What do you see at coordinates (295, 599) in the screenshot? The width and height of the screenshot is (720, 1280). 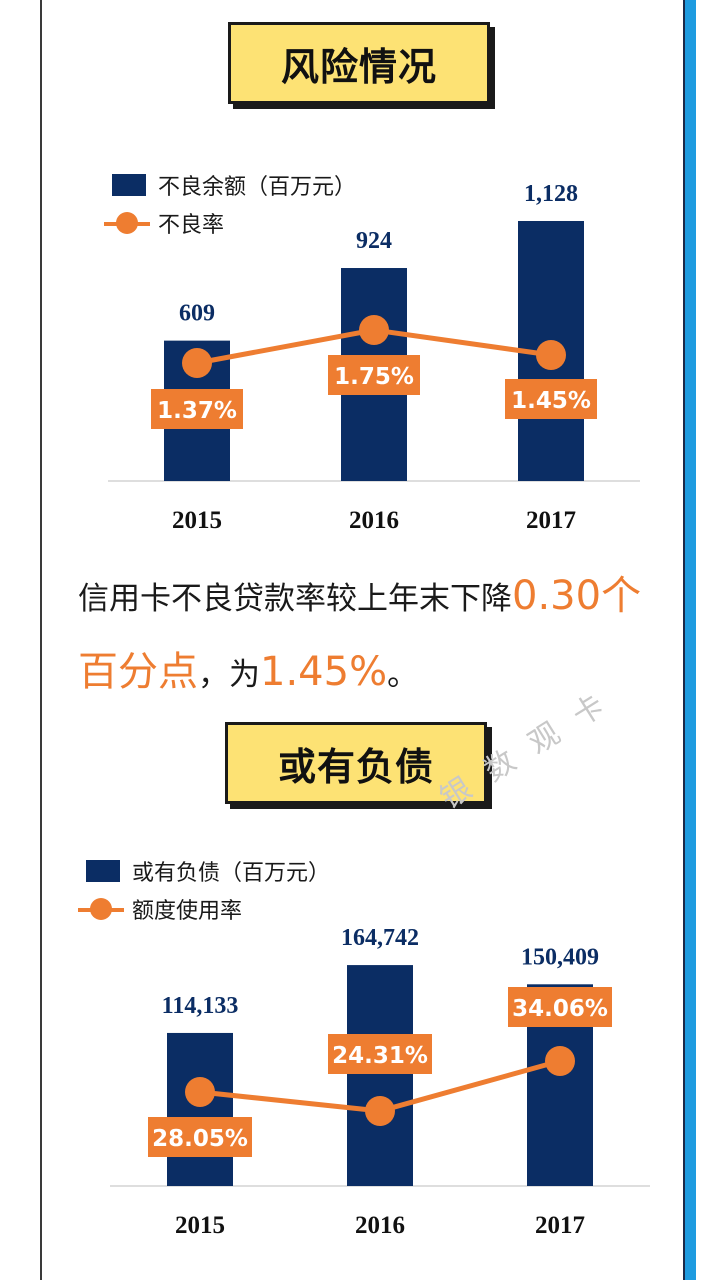 I see `desc-part1: 信用卡不良贷款率较上年末下降` at bounding box center [295, 599].